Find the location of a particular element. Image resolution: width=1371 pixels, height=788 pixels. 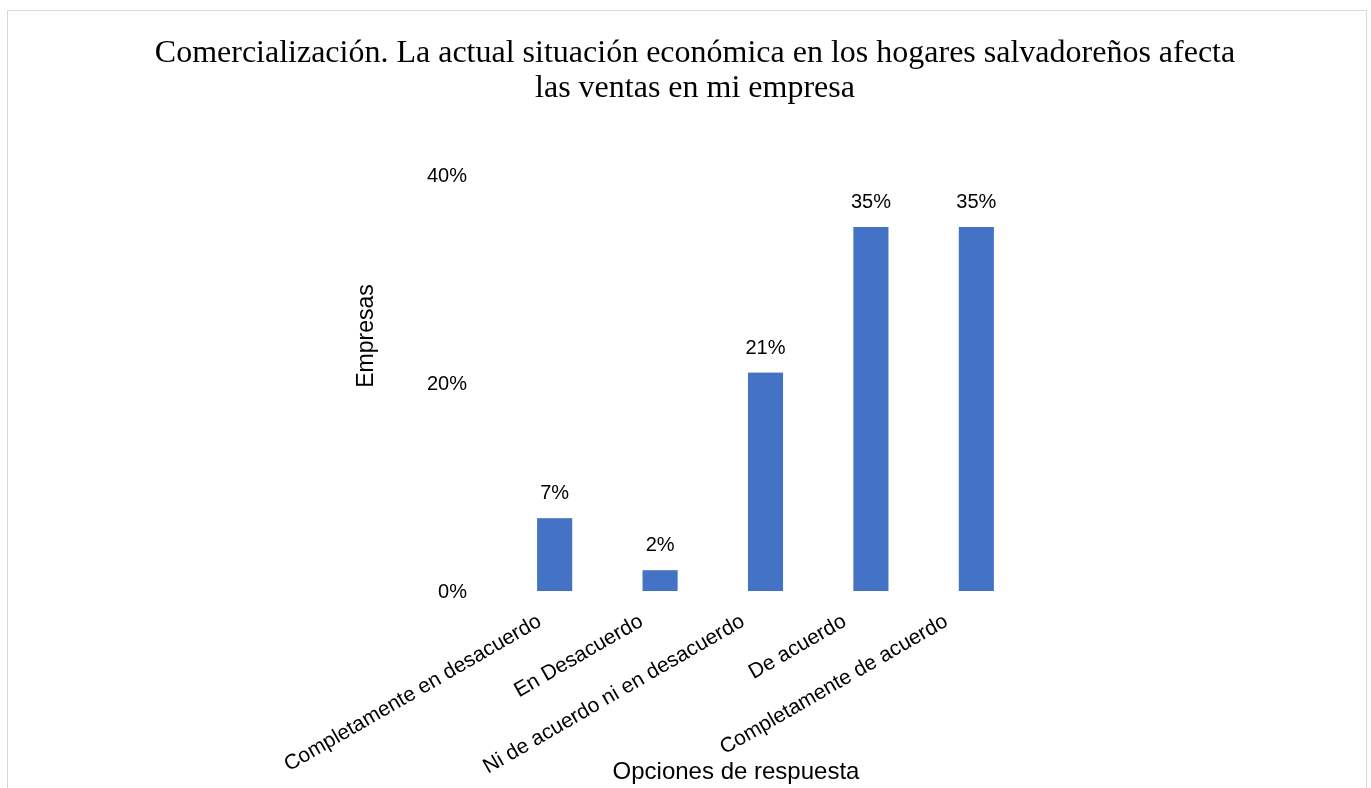

chart-title: Comercialización. La actual situación económica en los hogares salvadoreños afecta las ventas en mi empresa is located at coordinates (695, 68).